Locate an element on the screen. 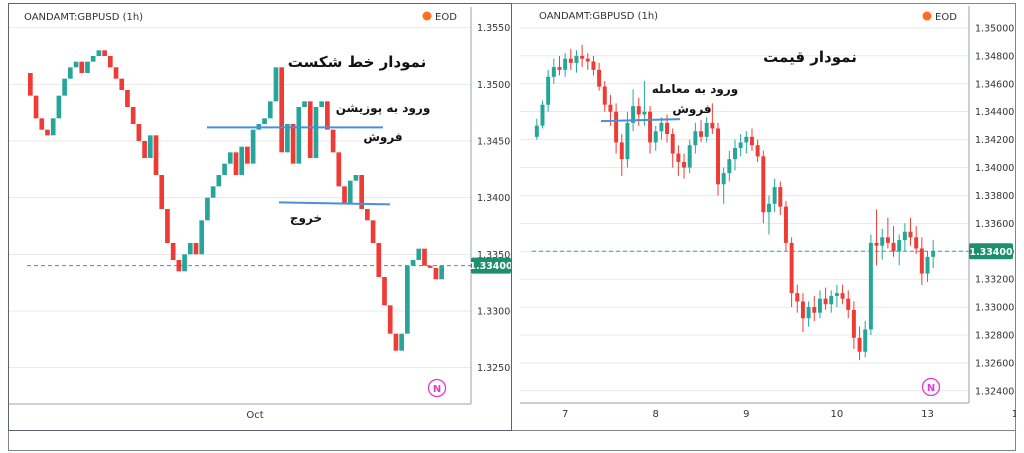  y-tick-label: 1.33200 is located at coordinates (994, 280).